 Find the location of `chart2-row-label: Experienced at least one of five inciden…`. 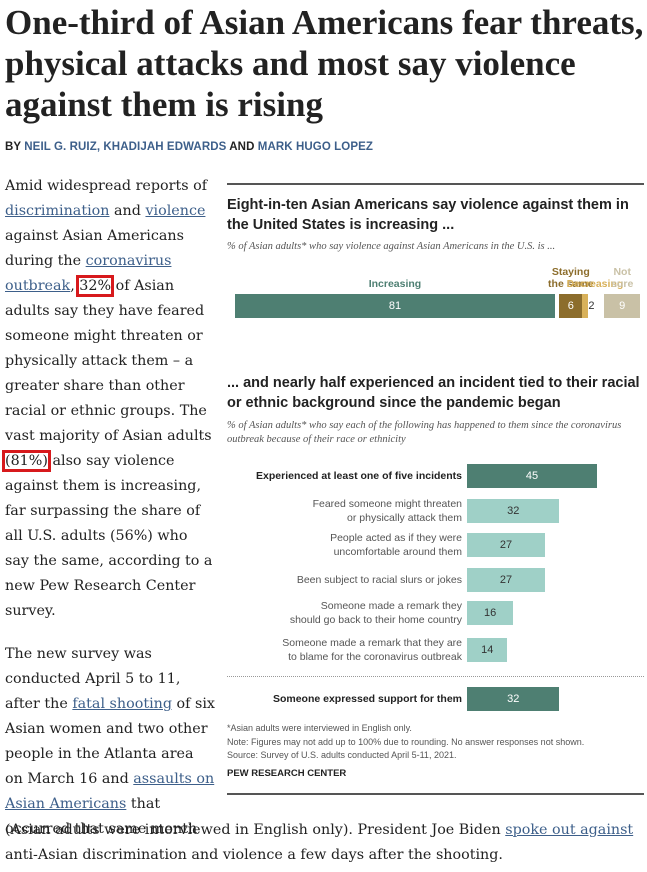

chart2-row-label: Experienced at least one of five inciden… is located at coordinates (342, 476).